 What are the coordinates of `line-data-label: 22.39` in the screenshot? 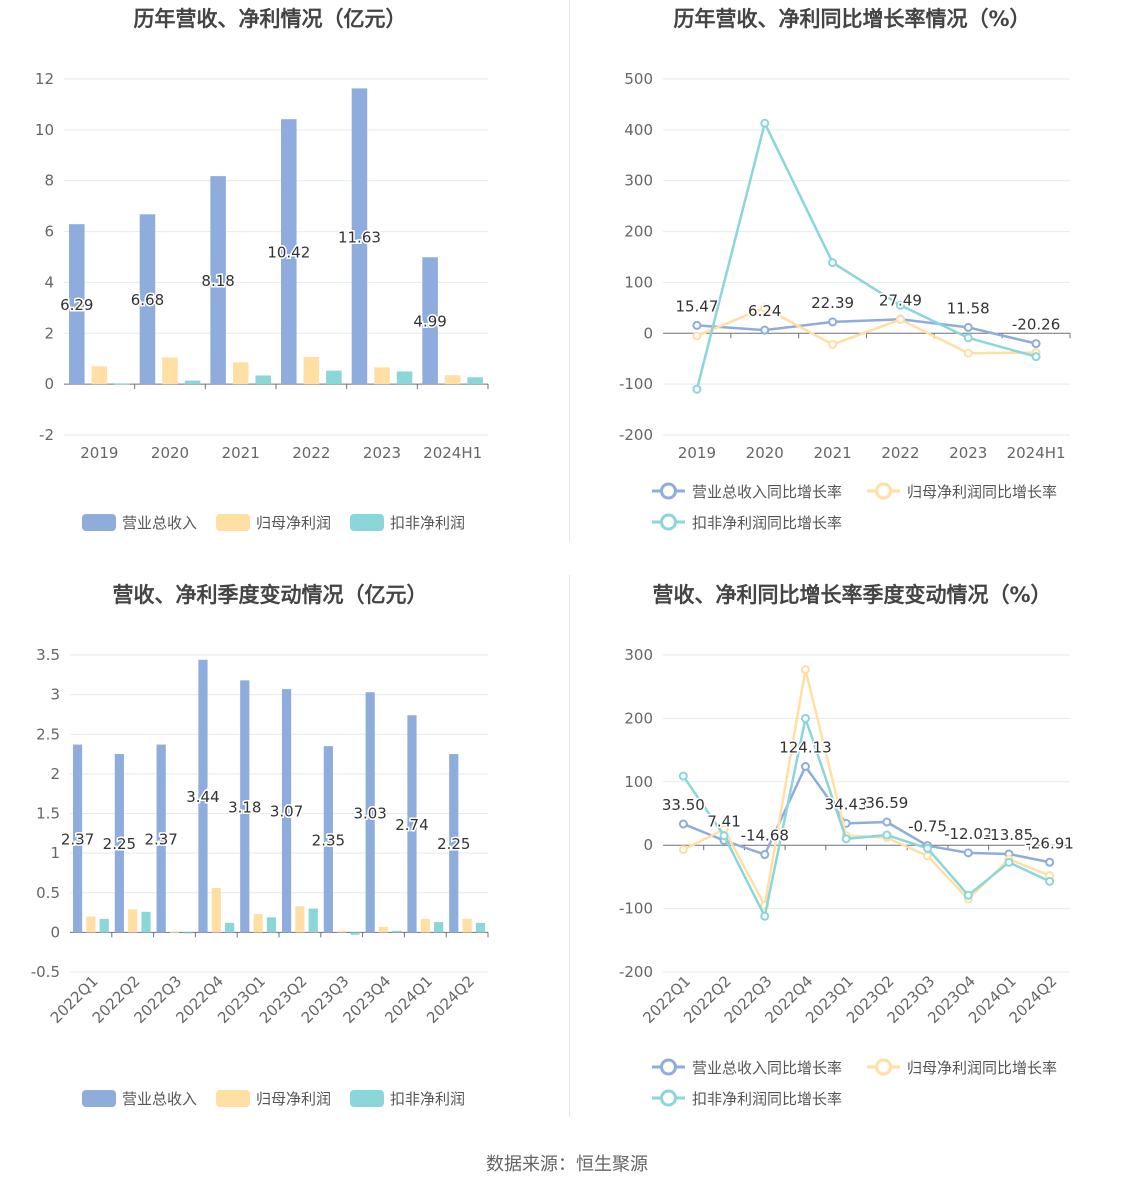 It's located at (832, 303).